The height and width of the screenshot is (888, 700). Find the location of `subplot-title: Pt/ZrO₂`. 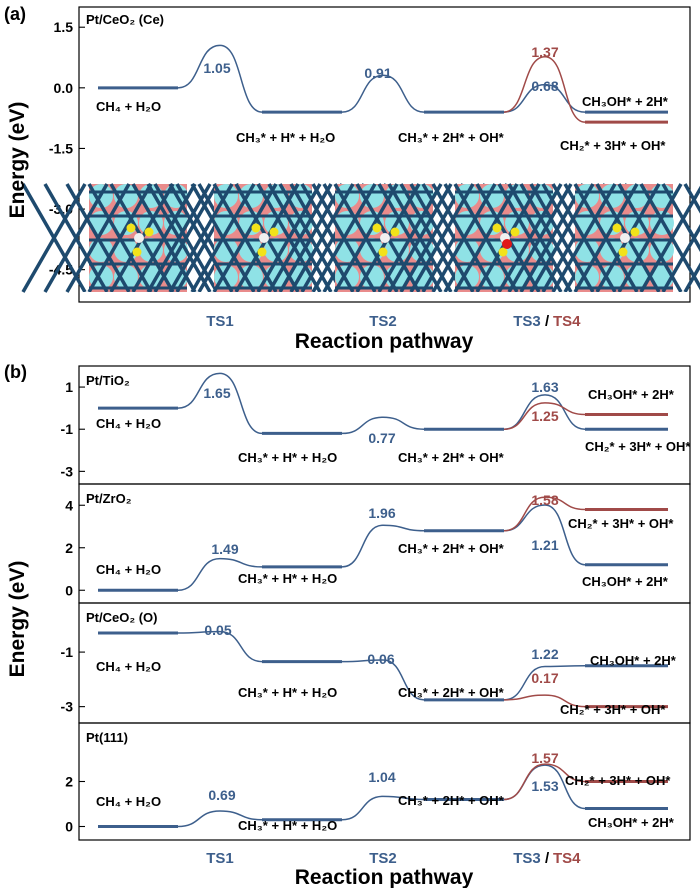

subplot-title: Pt/ZrO₂ is located at coordinates (109, 498).